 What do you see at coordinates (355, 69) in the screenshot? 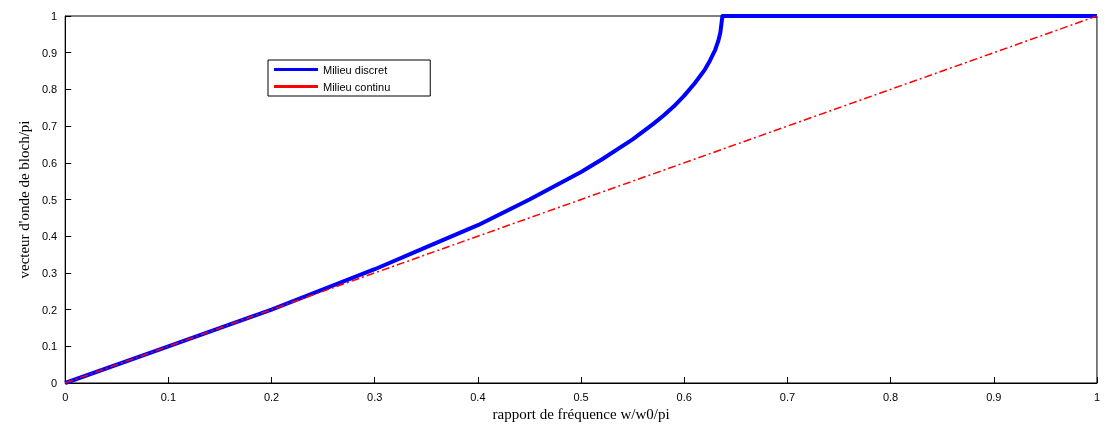
I see `legend-label: Milieu discret` at bounding box center [355, 69].